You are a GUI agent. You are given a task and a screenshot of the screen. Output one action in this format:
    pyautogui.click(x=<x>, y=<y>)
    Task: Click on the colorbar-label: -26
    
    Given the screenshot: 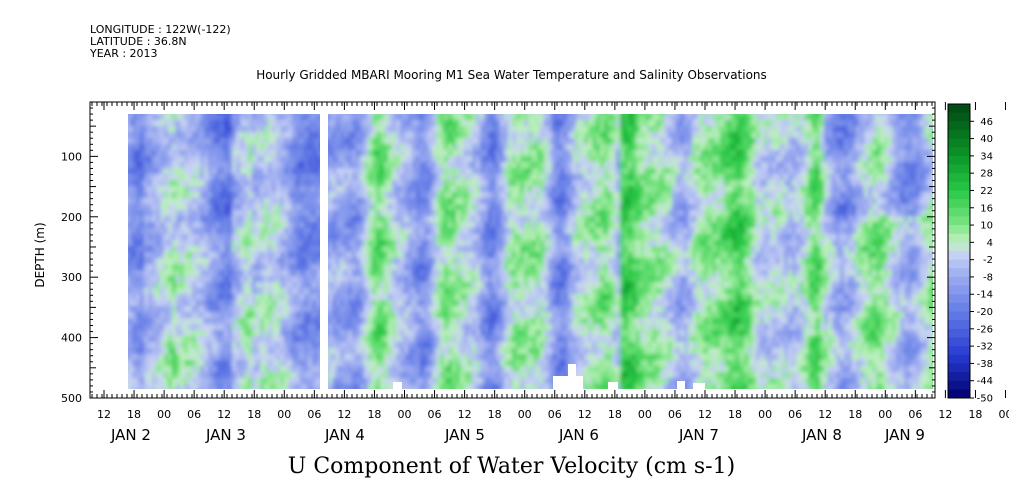 What is the action you would take?
    pyautogui.click(x=985, y=329)
    